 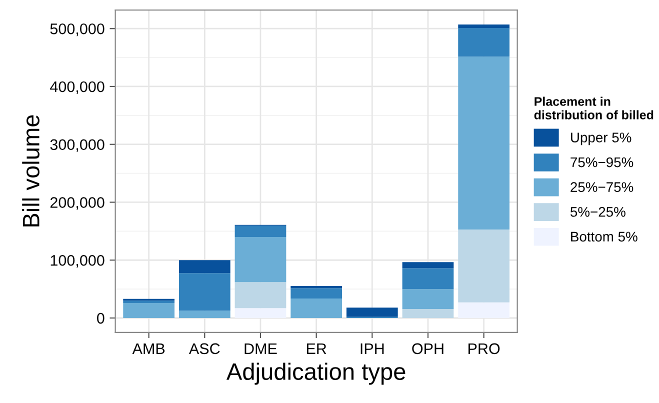 I want to click on x-tick-label: ASC, so click(x=204, y=348).